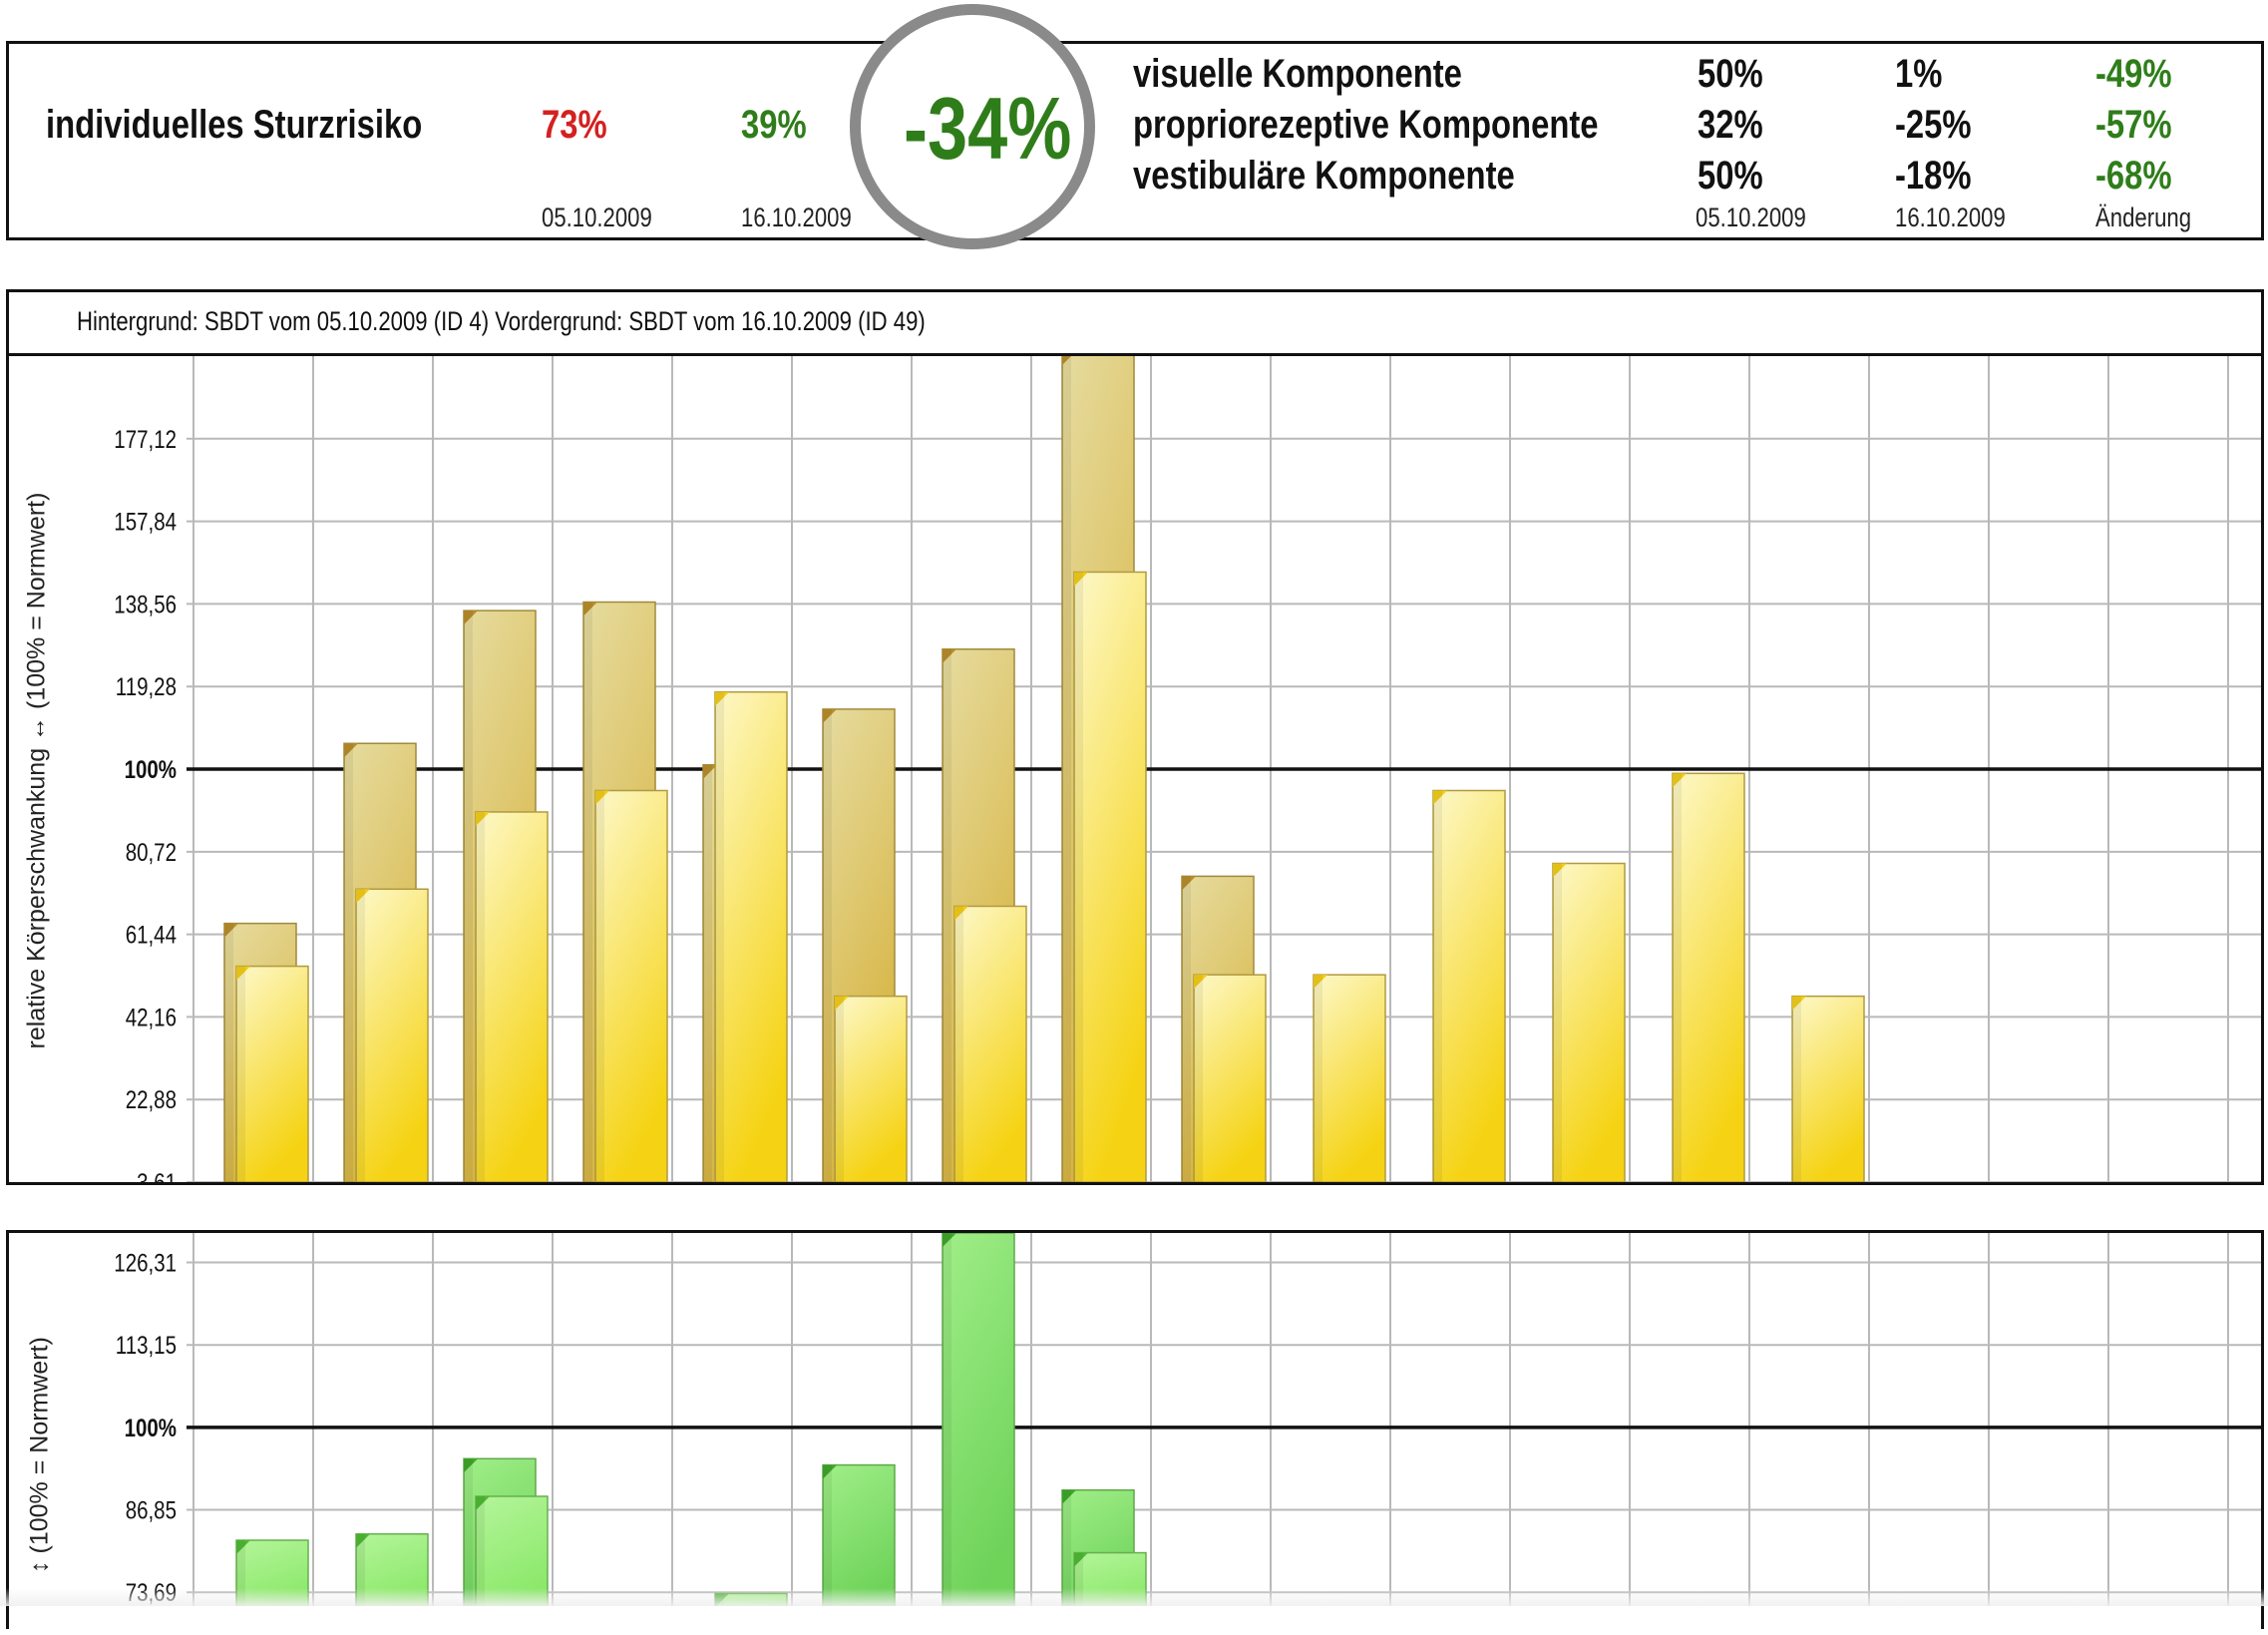 The image size is (2268, 1635). Describe the element at coordinates (1366, 125) in the screenshot. I see `component-label-proprioceptive: propriorezeptive Komponente` at that location.